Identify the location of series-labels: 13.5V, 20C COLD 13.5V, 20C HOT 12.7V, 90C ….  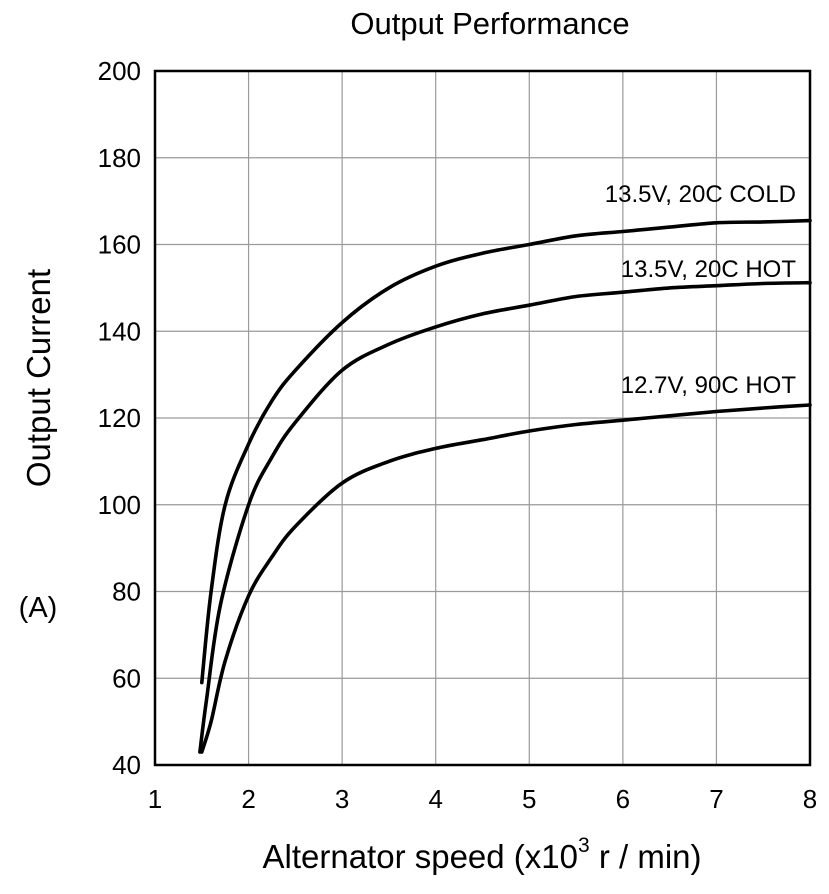
(701, 290).